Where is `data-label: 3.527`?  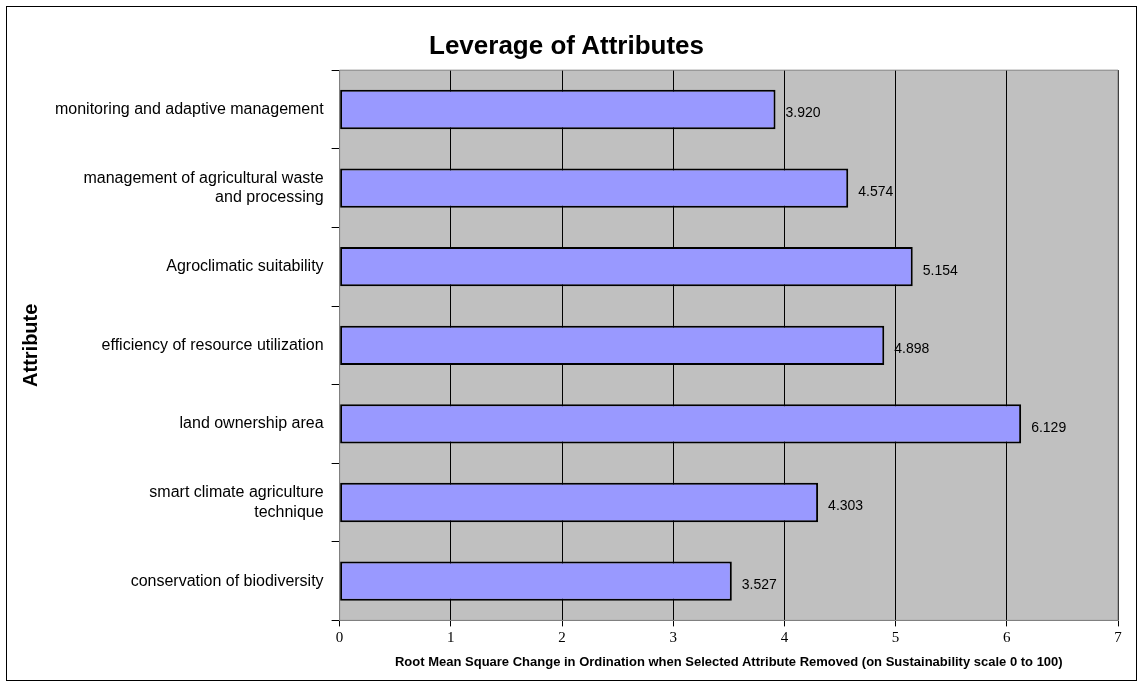 data-label: 3.527 is located at coordinates (759, 583).